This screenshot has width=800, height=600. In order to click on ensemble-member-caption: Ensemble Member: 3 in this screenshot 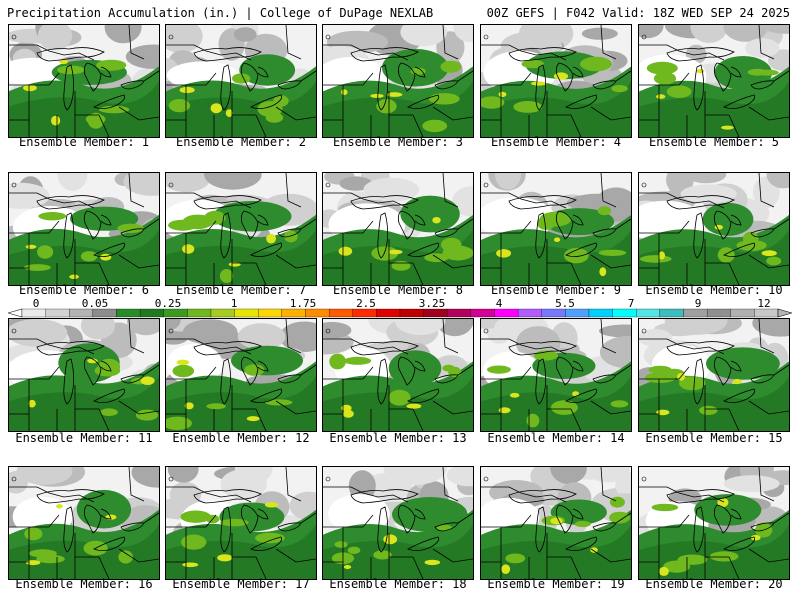, I will do `click(398, 142)`.